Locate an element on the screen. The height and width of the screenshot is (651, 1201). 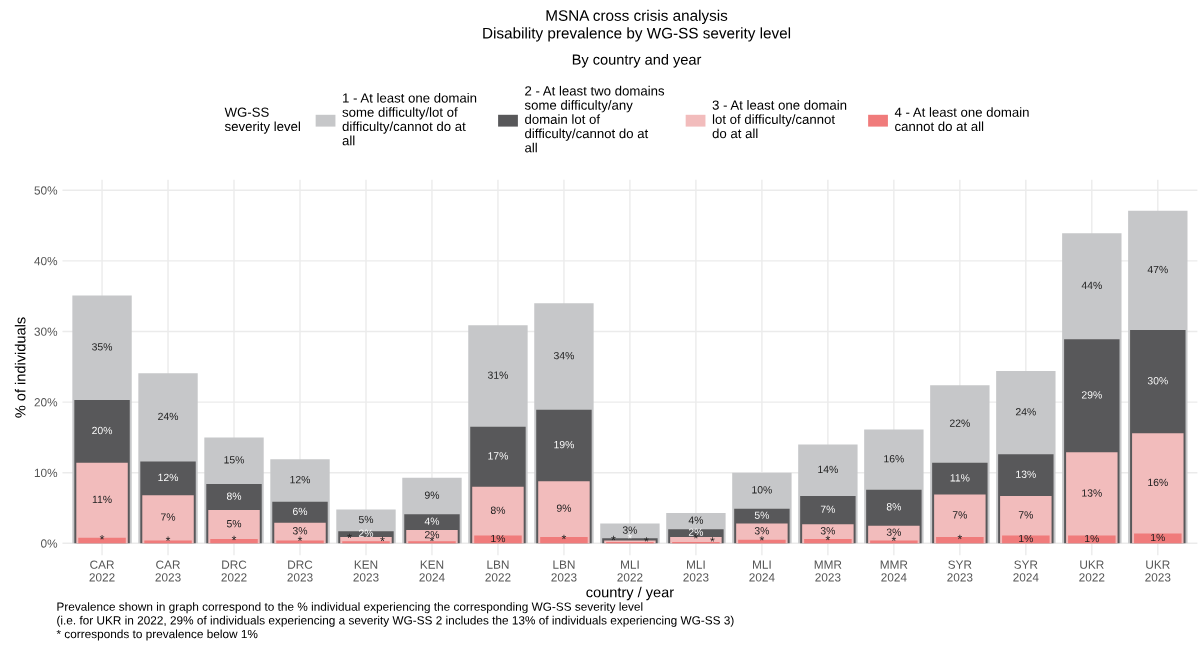
x-tick-label: KEN 2024 is located at coordinates (432, 571).